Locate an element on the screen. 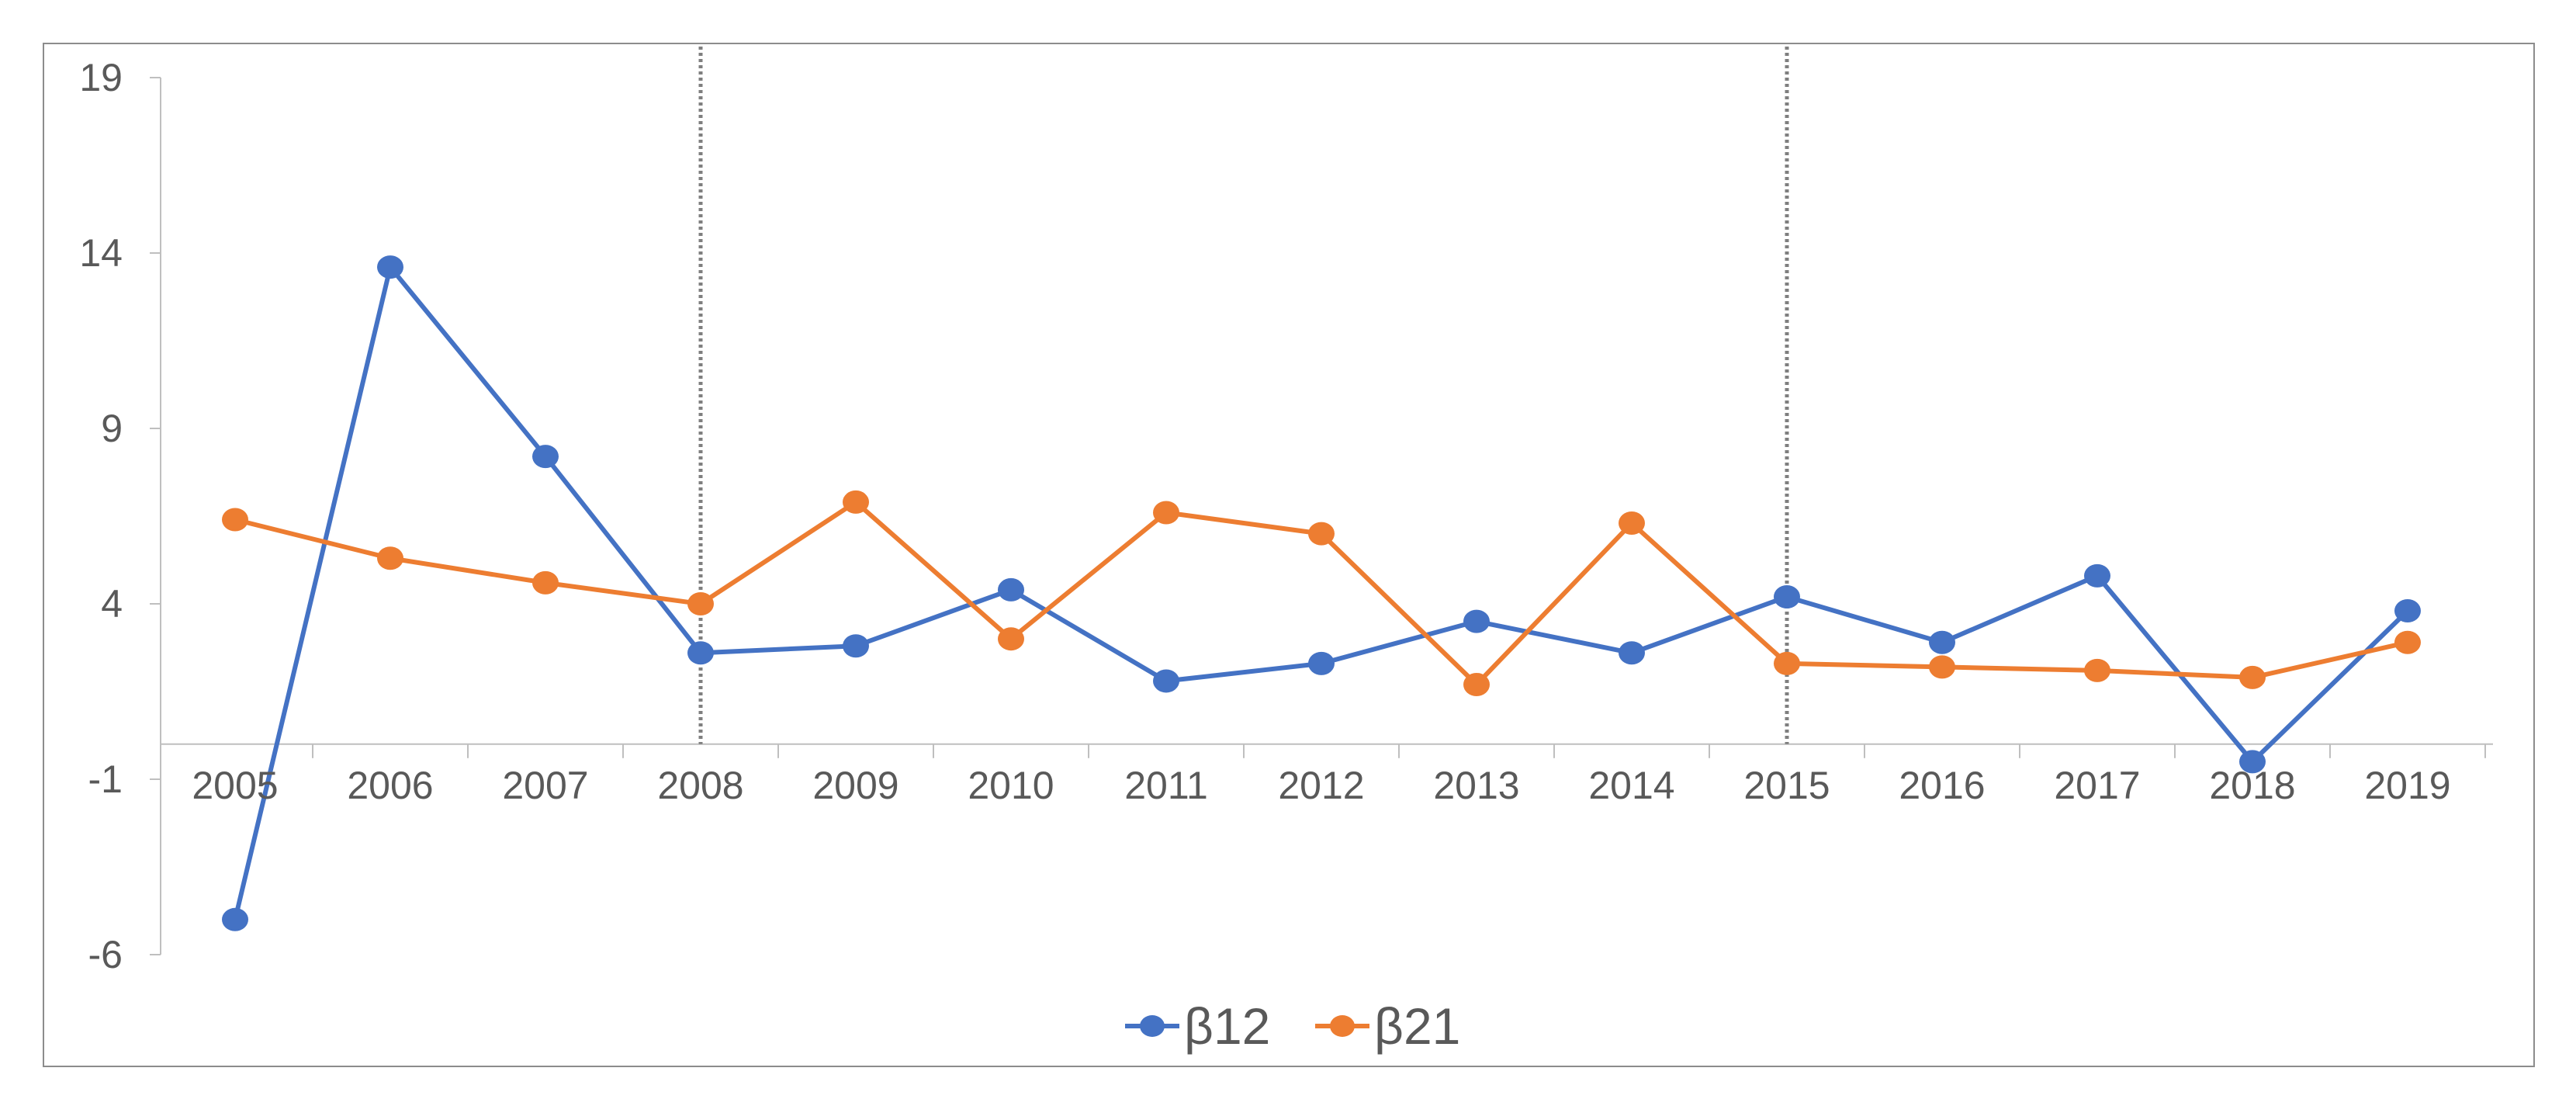 Image resolution: width=2576 pixels, height=1099 pixels. x-tick-label: 2017 is located at coordinates (2097, 785).